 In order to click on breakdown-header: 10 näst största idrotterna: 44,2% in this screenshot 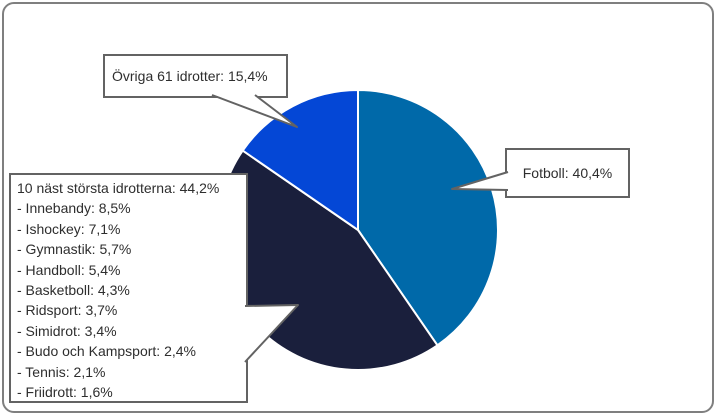, I will do `click(118, 188)`.